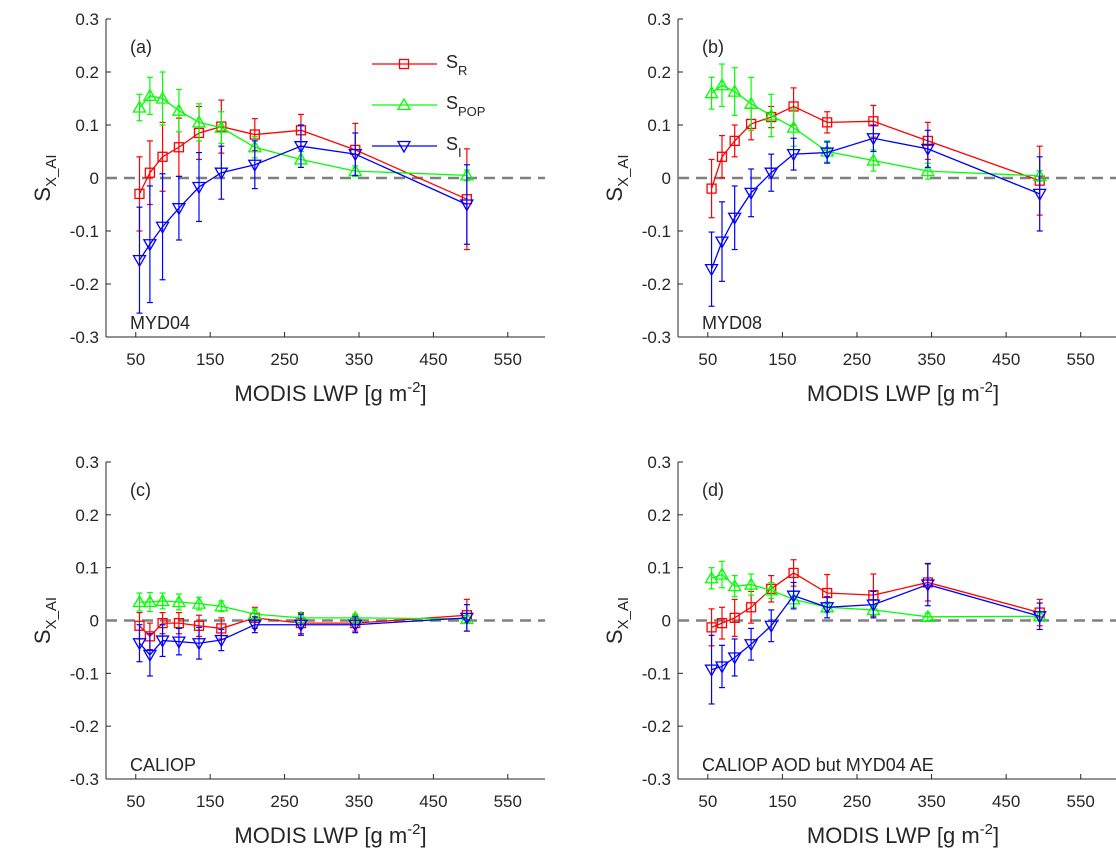  I want to click on series-S_R, so click(303, 175).